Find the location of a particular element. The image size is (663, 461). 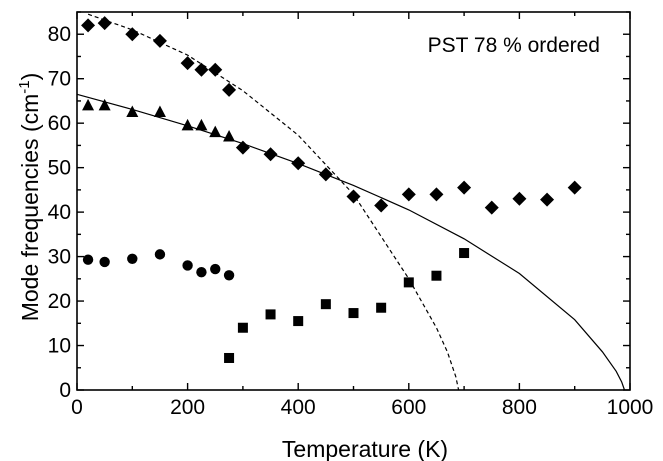

x-tick-label: 1000 is located at coordinates (630, 407).